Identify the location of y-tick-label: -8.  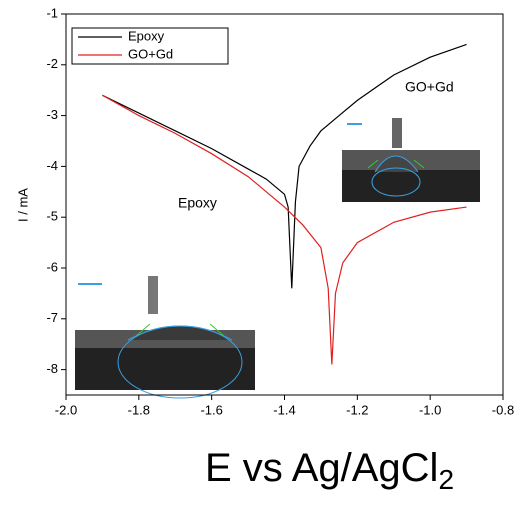
(52, 368).